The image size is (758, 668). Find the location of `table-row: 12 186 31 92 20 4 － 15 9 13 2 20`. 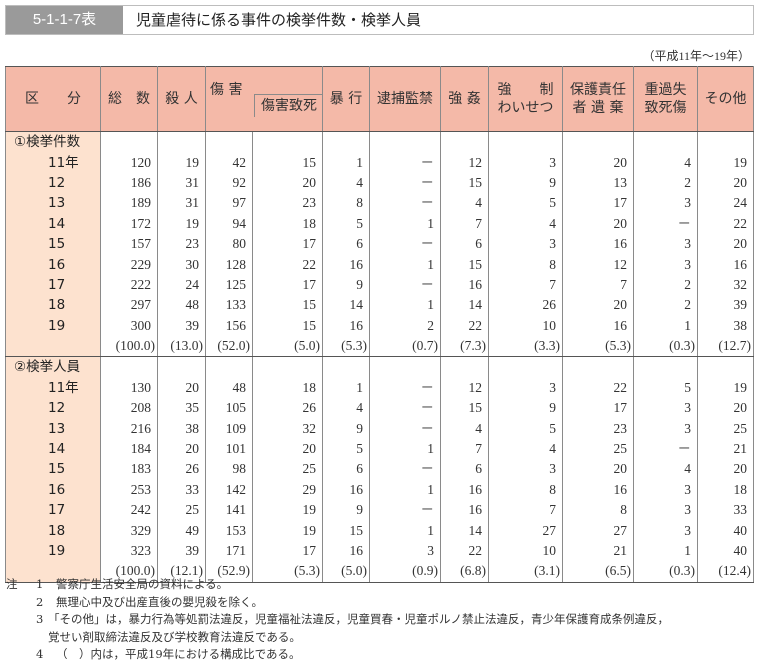

table-row: 12 186 31 92 20 4 － 15 9 13 2 20 is located at coordinates (379, 183).